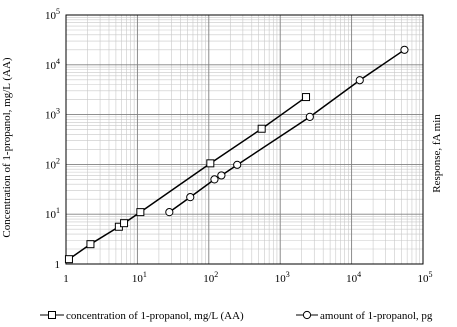 The height and width of the screenshot is (327, 457). What do you see at coordinates (247, 277) in the screenshot?
I see `x-tick-labels: 1 10¹ 10² 10³ 10⁴ 10⁵` at bounding box center [247, 277].